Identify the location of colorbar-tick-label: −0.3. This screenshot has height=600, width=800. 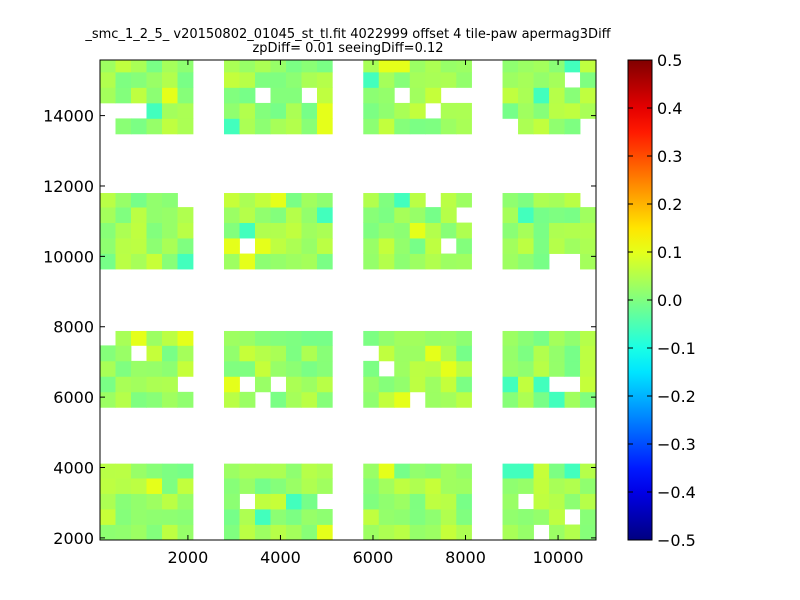
(676, 444).